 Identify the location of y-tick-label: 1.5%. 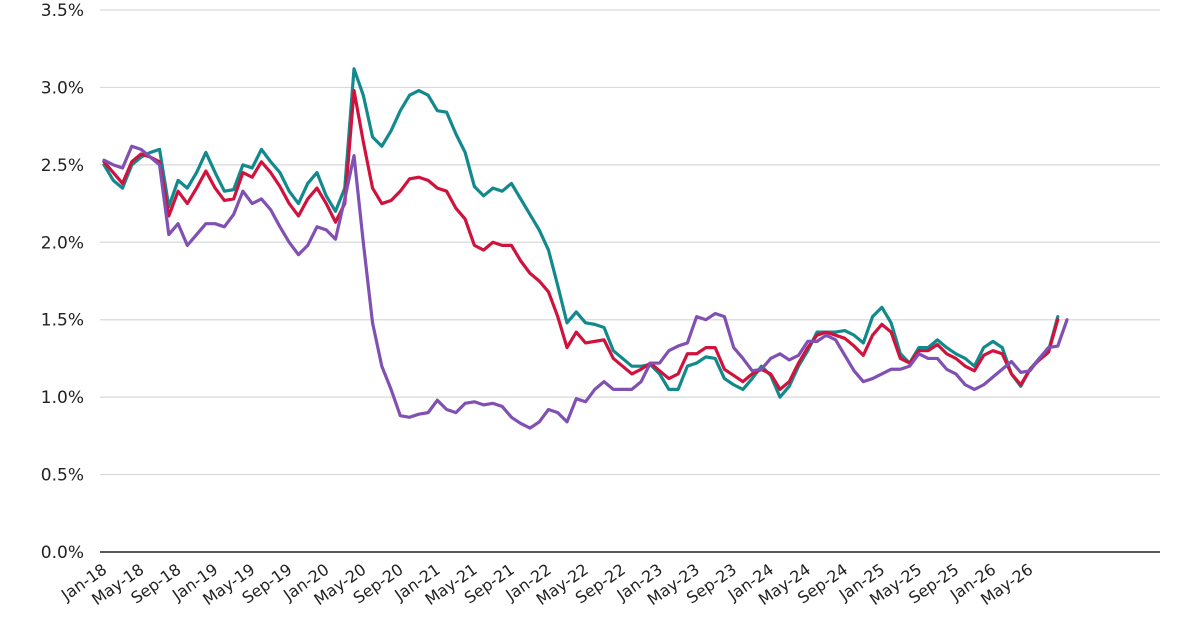
(62, 321).